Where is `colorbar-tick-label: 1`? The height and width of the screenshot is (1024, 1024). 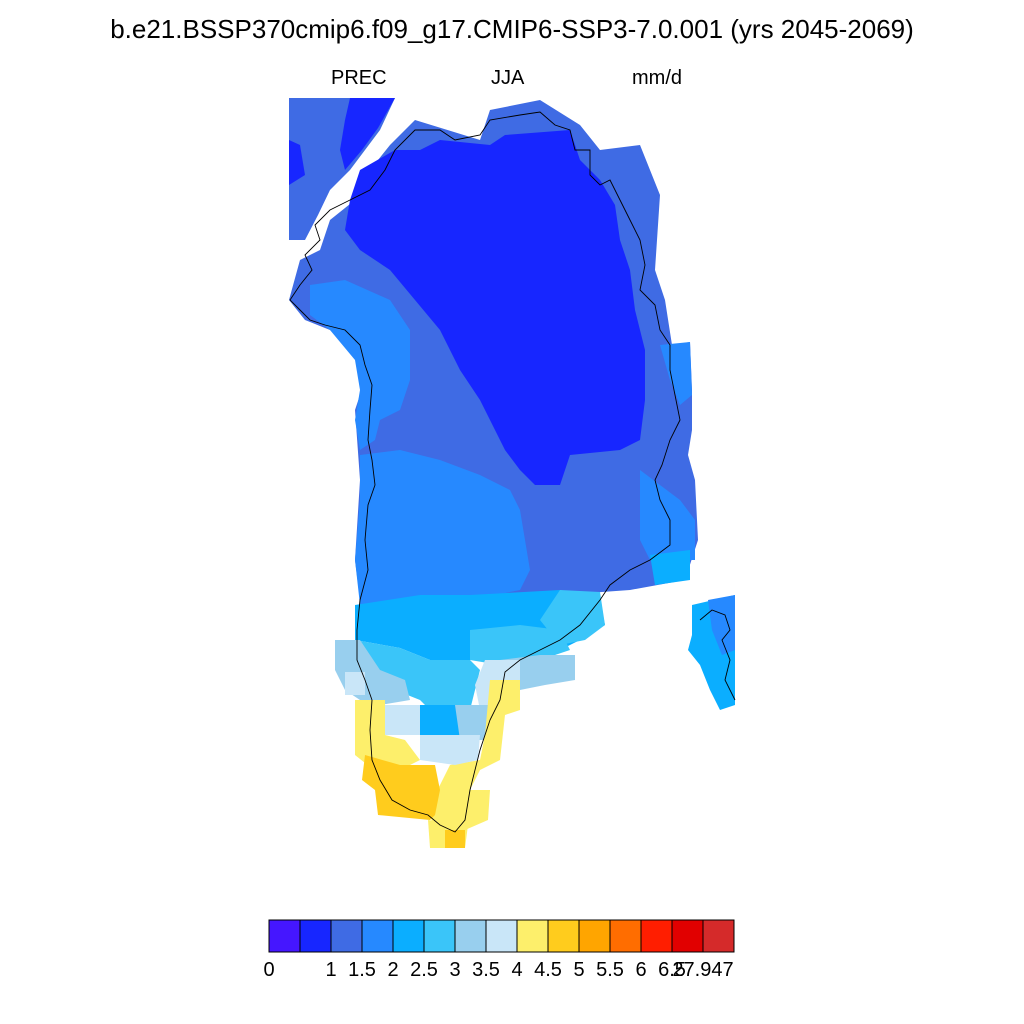
colorbar-tick-label: 1 is located at coordinates (330, 970).